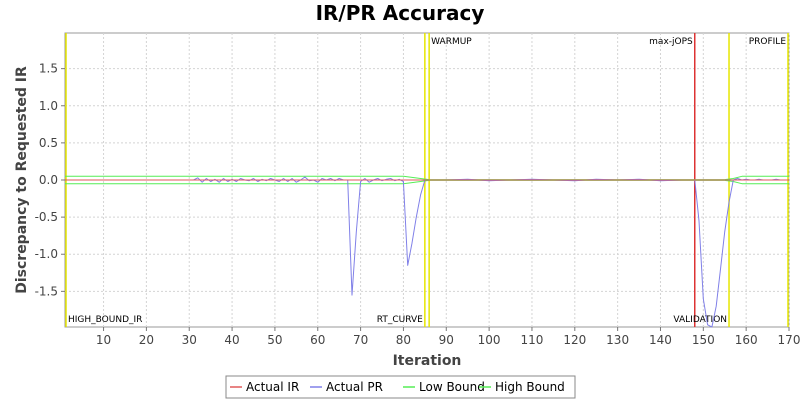  What do you see at coordinates (274, 340) in the screenshot?
I see `x-tick-label: 50` at bounding box center [274, 340].